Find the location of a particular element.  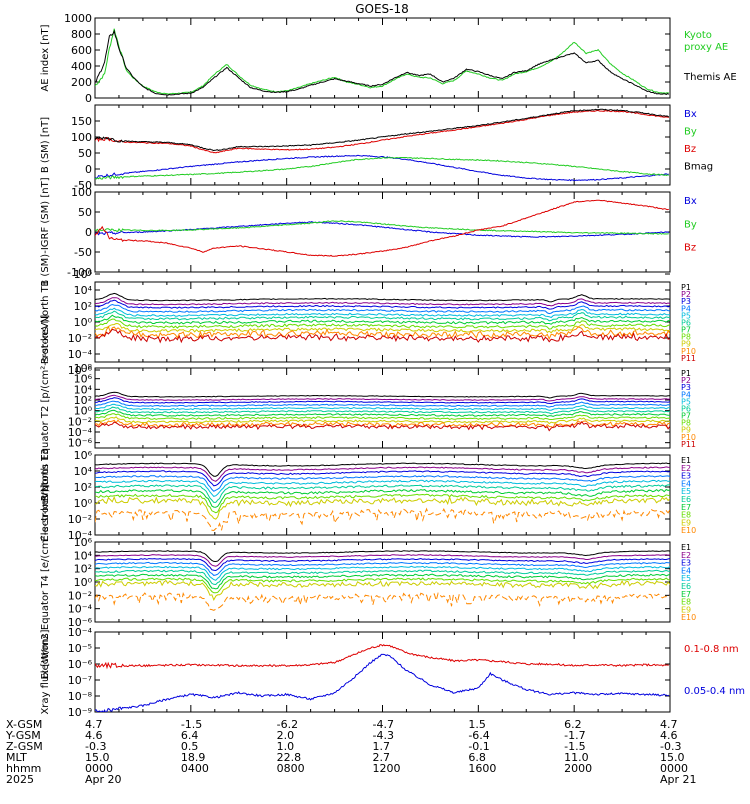

ephemeris-value: 0000 is located at coordinates (674, 768).